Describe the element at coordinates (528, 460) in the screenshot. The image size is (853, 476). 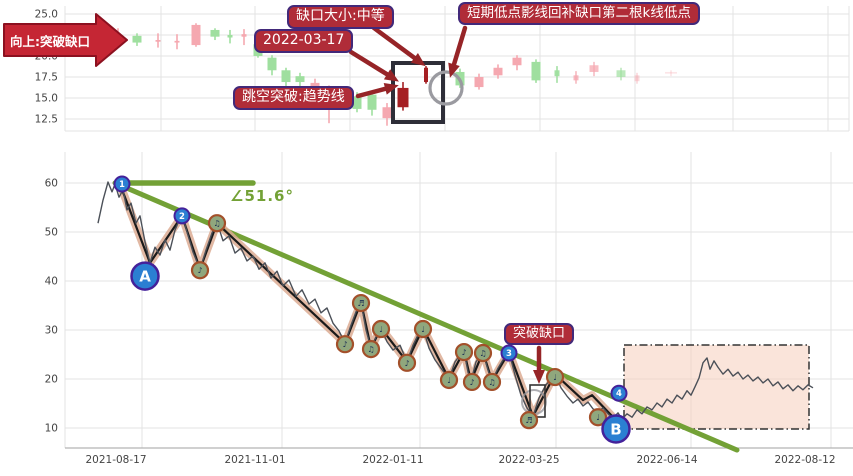
I see `x-axis-tick: 2022-03-25` at that location.